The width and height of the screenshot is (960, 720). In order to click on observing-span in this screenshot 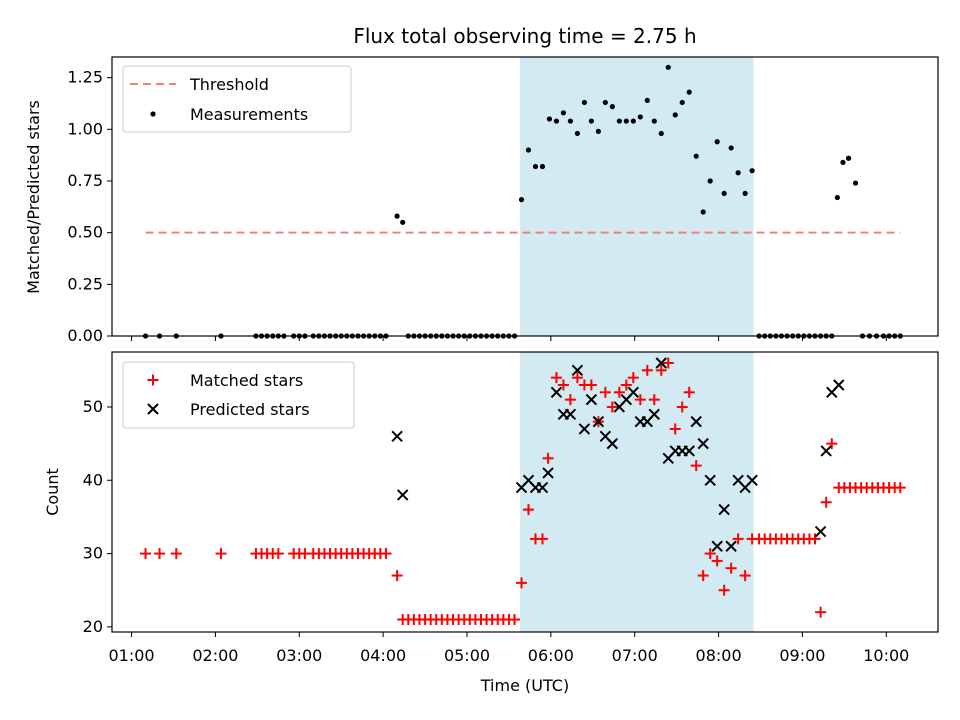, I will do `click(637, 196)`.